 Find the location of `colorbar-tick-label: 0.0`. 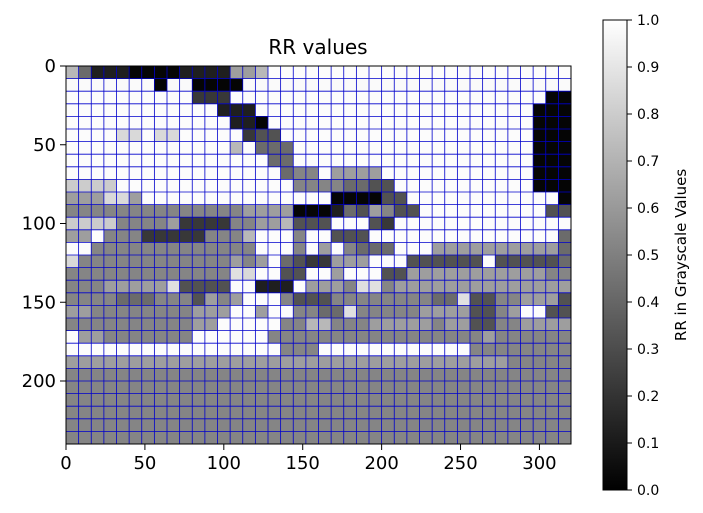

colorbar-tick-label: 0.0 is located at coordinates (648, 491).